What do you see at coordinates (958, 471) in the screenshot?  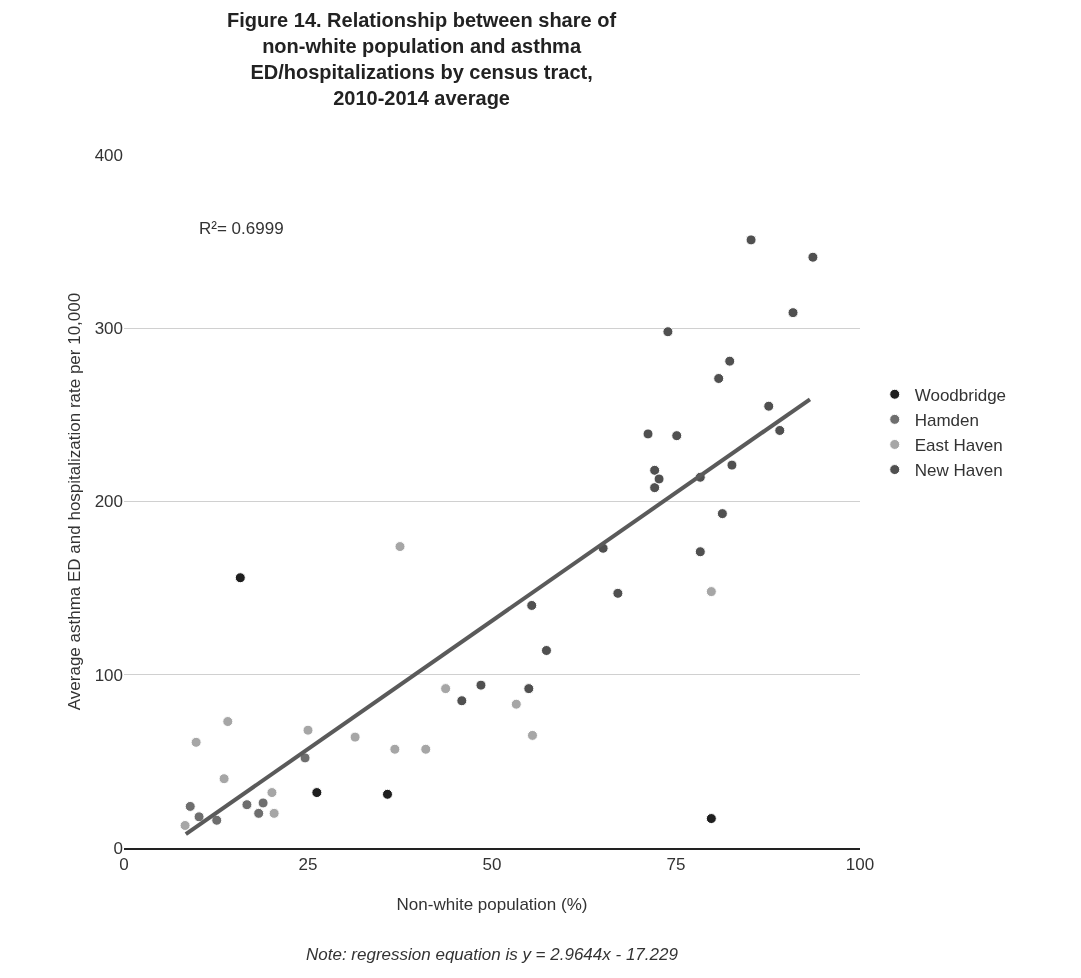 I see `legend-label: New Haven` at bounding box center [958, 471].